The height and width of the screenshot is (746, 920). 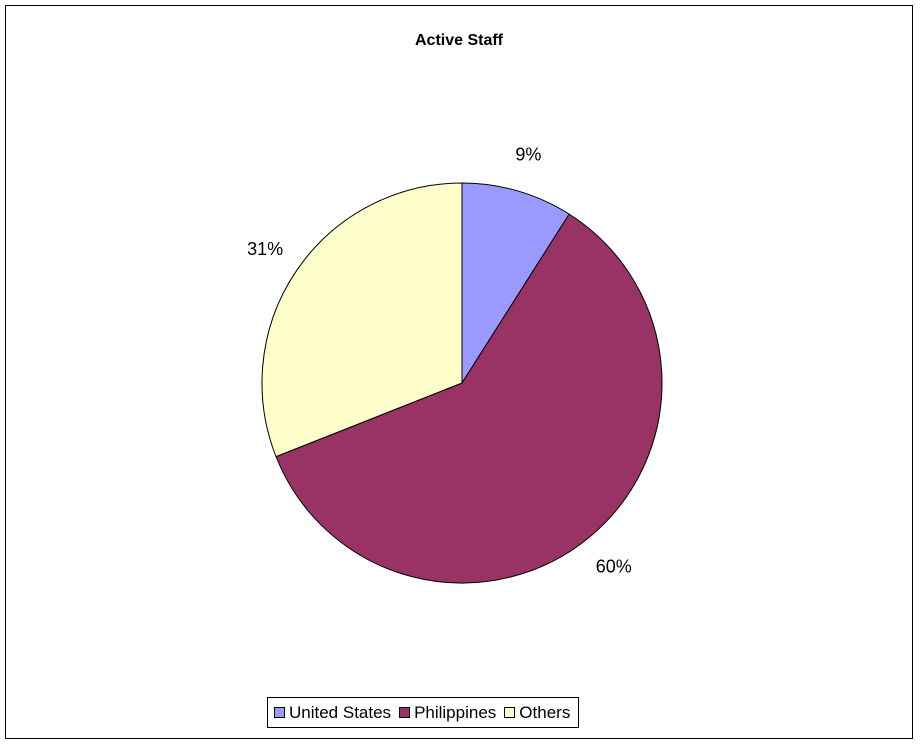 I want to click on pie-slice-others, so click(x=362, y=320).